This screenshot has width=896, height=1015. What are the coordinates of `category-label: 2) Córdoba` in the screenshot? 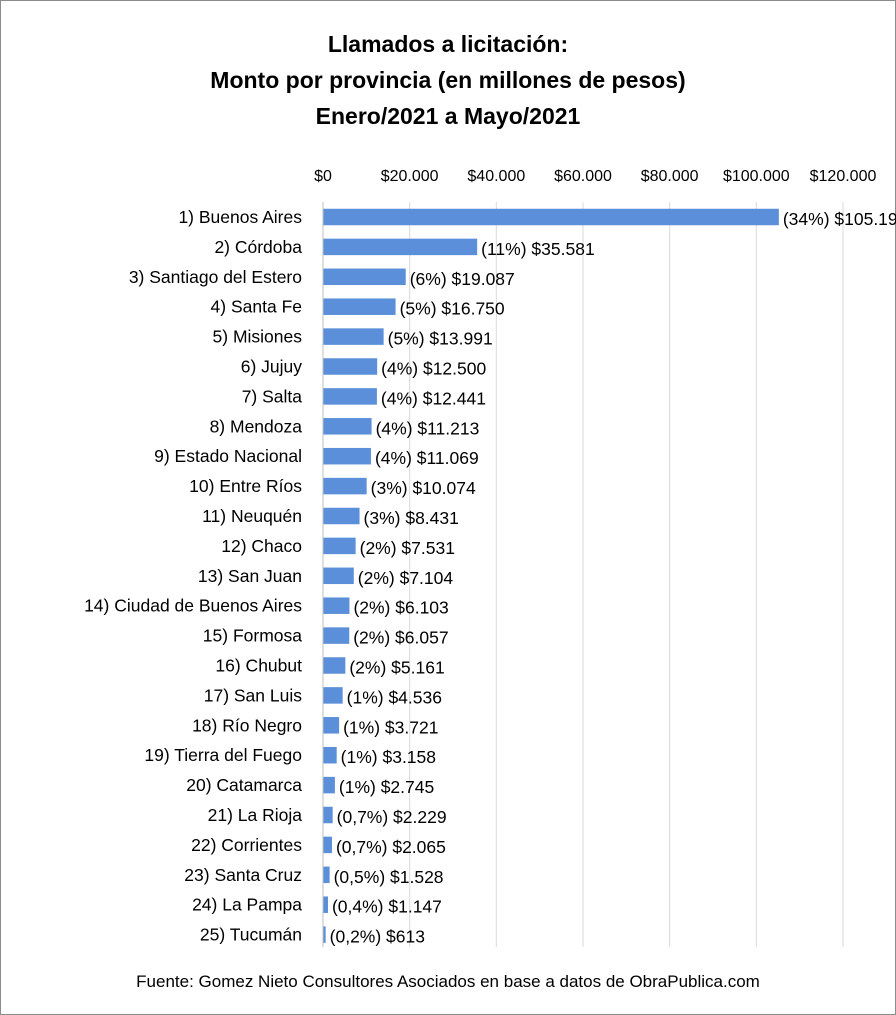 It's located at (258, 247).